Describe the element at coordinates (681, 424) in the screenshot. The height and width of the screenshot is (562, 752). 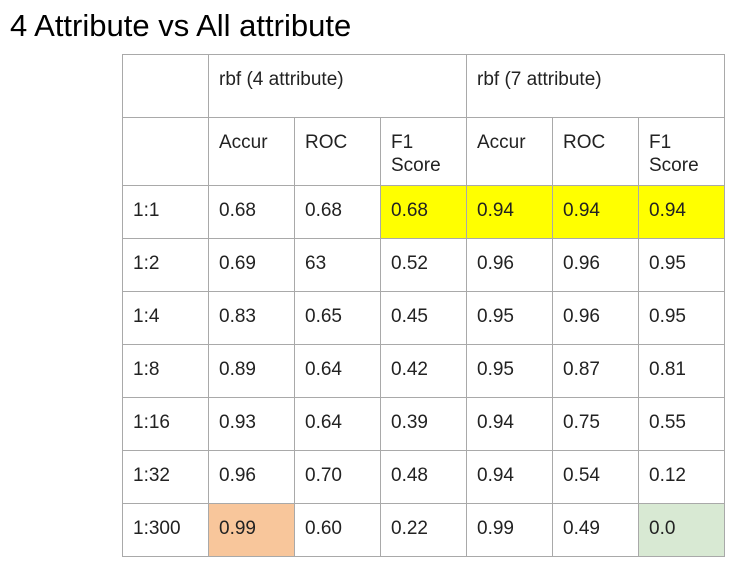
I see `value-cell: 0.55` at that location.